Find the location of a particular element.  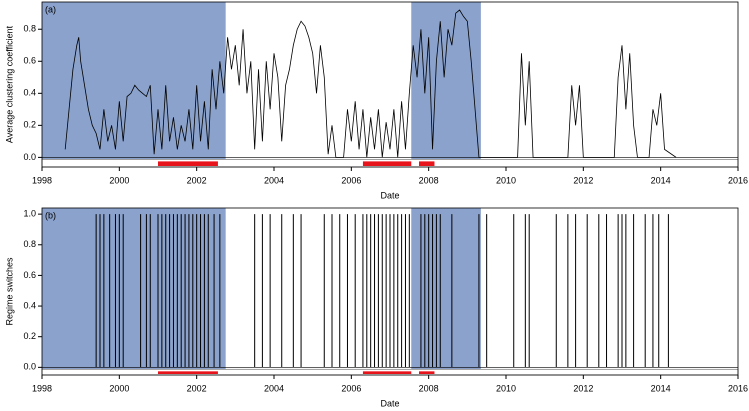

y-axis-label: Average clustering coefficient is located at coordinates (9, 84).